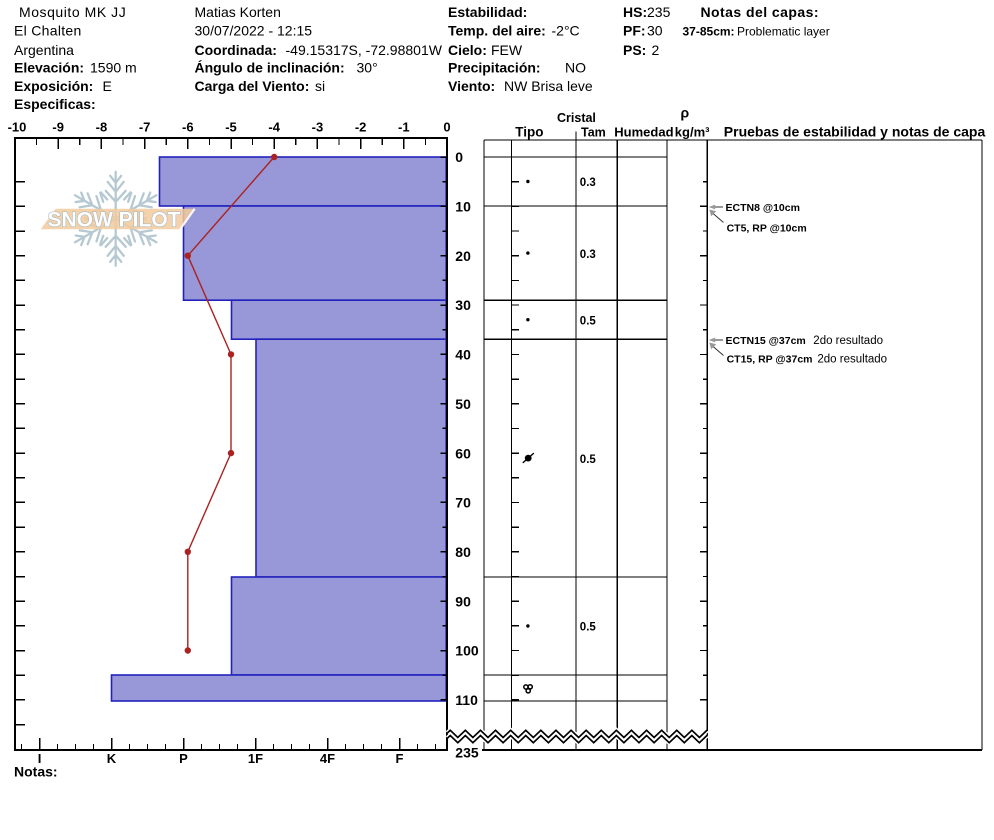  I want to click on svg-text: K, so click(112, 758).